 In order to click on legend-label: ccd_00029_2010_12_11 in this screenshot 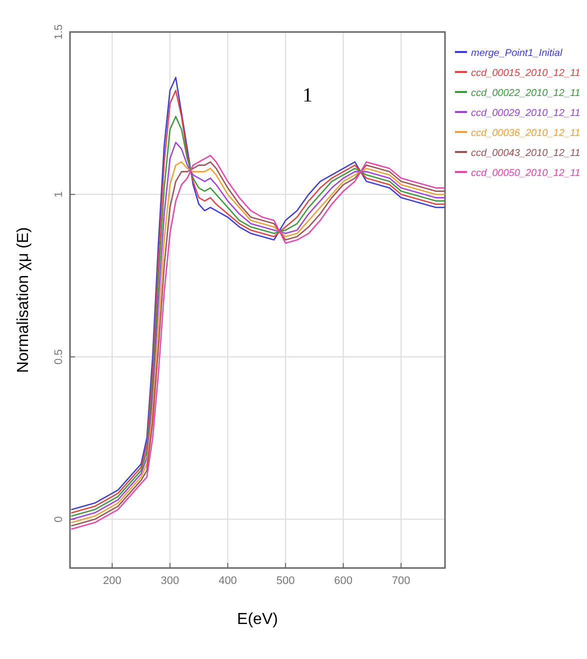, I will do `click(525, 113)`.